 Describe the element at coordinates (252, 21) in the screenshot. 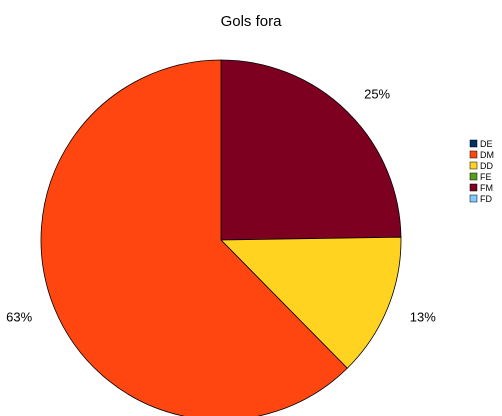

I see `chart-title: Gols fora` at that location.